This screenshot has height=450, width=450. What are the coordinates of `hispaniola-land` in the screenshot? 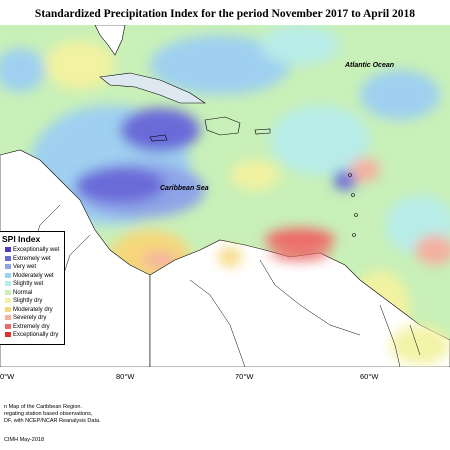 It's located at (222, 126).